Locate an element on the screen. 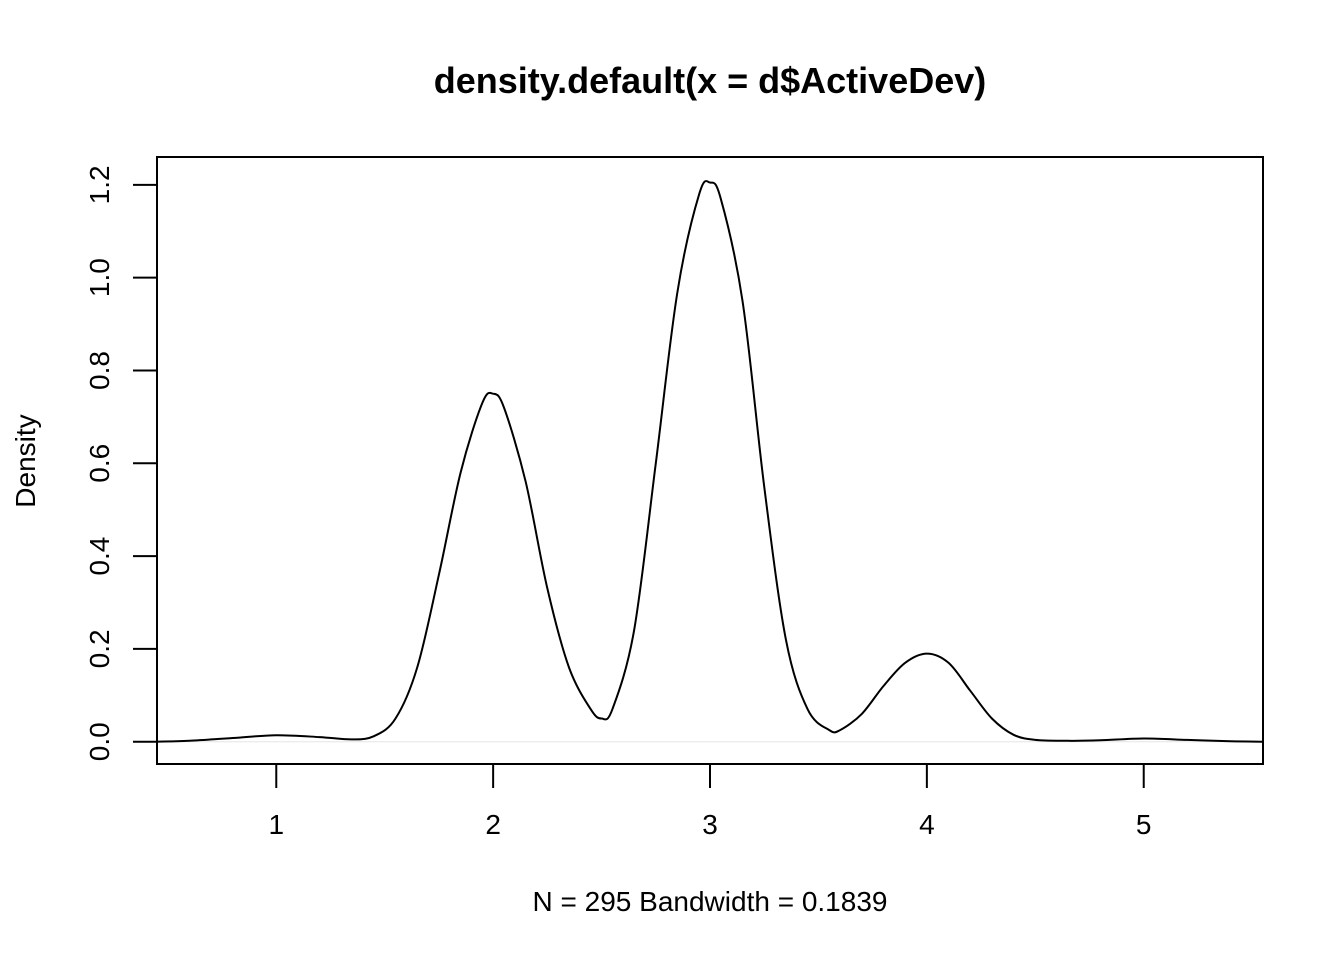 Image resolution: width=1344 pixels, height=960 pixels. y-tick-label: 0.4 is located at coordinates (99, 556).